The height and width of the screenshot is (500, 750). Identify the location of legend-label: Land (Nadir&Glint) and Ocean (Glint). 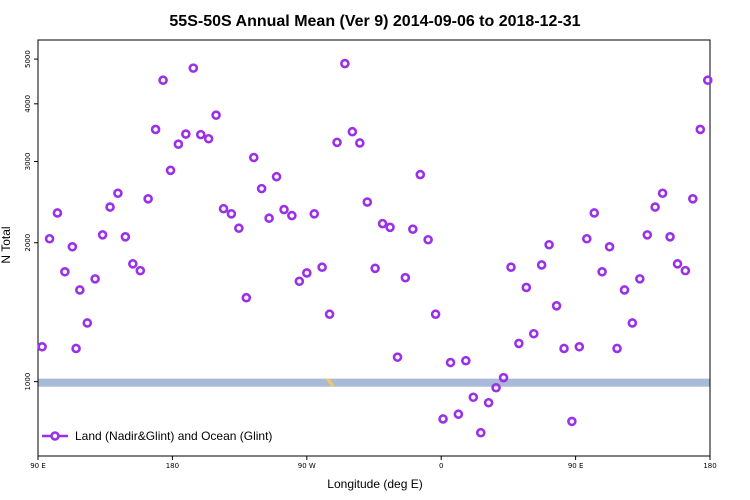
(173, 436).